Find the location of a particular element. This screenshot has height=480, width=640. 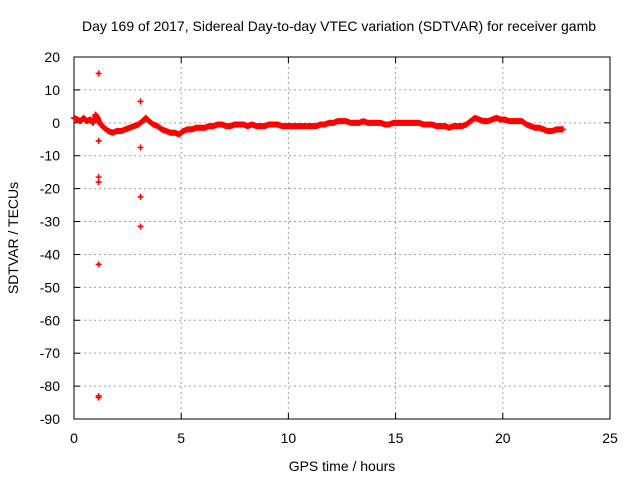

y-tick-label: -40 is located at coordinates (50, 254).